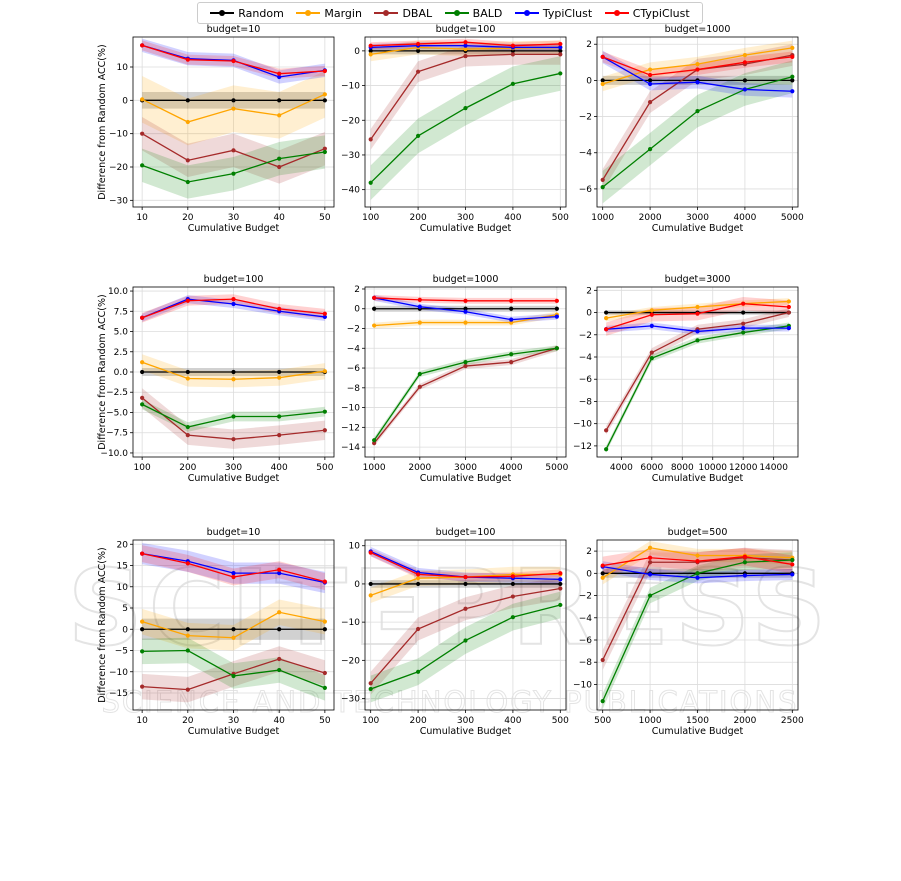 The width and height of the screenshot is (901, 881). Describe the element at coordinates (697, 387) in the screenshot. I see `band-bald` at that location.